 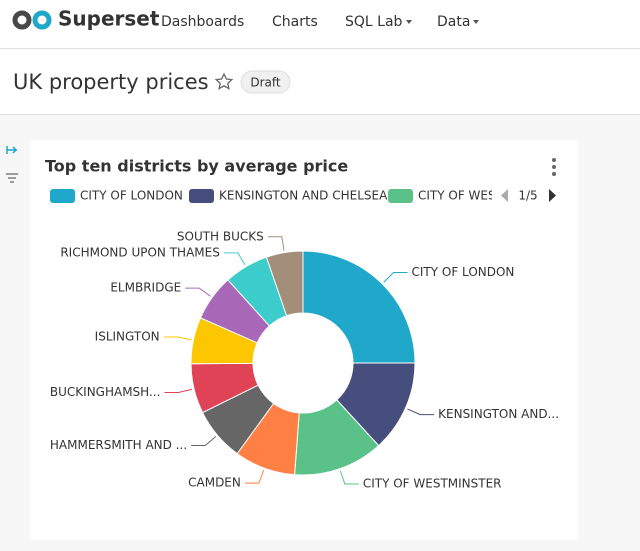 What do you see at coordinates (202, 22) in the screenshot?
I see `nav-item: Dashboards` at bounding box center [202, 22].